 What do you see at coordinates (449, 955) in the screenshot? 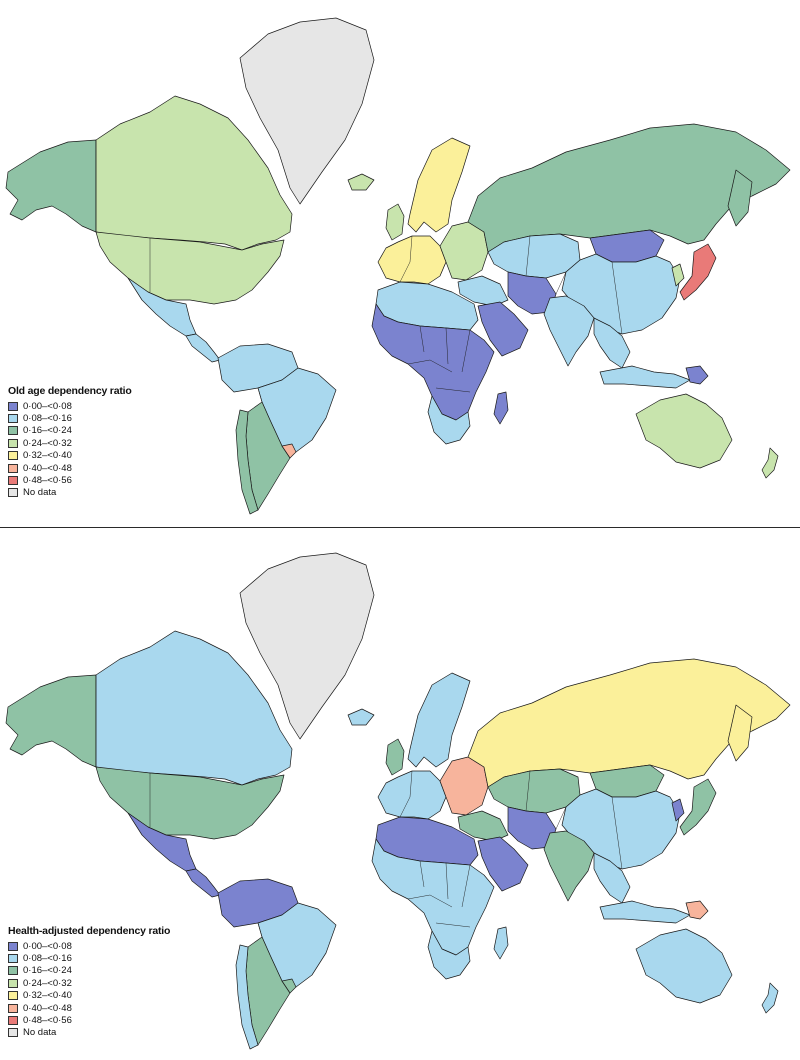
I see `region-south-africa` at bounding box center [449, 955].